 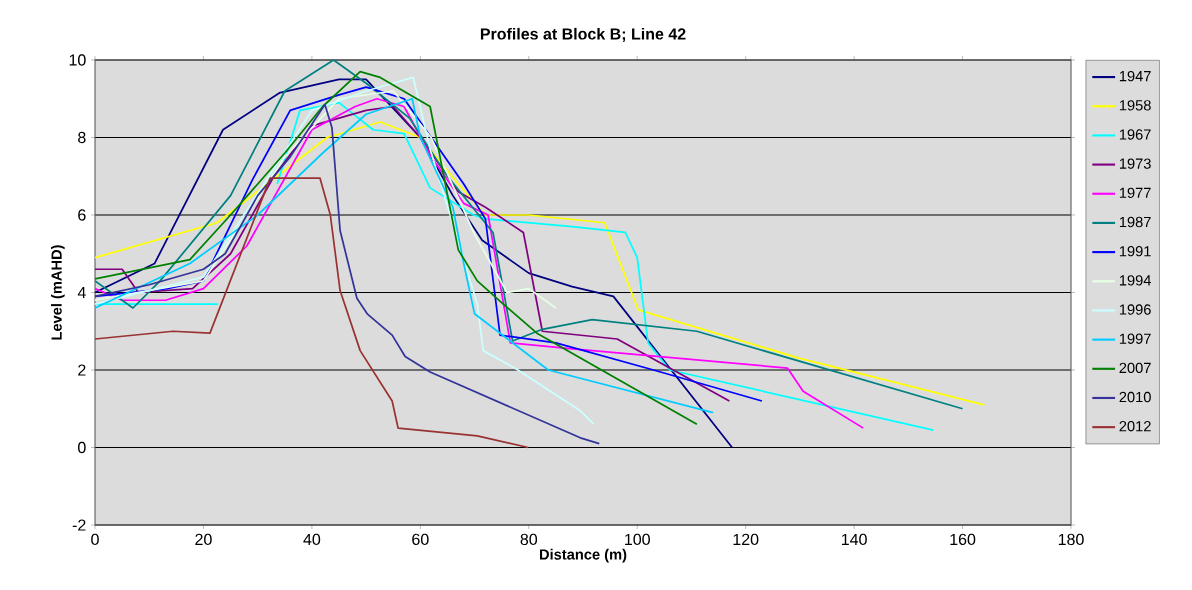 What do you see at coordinates (746, 539) in the screenshot?
I see `x-tick-label: 120` at bounding box center [746, 539].